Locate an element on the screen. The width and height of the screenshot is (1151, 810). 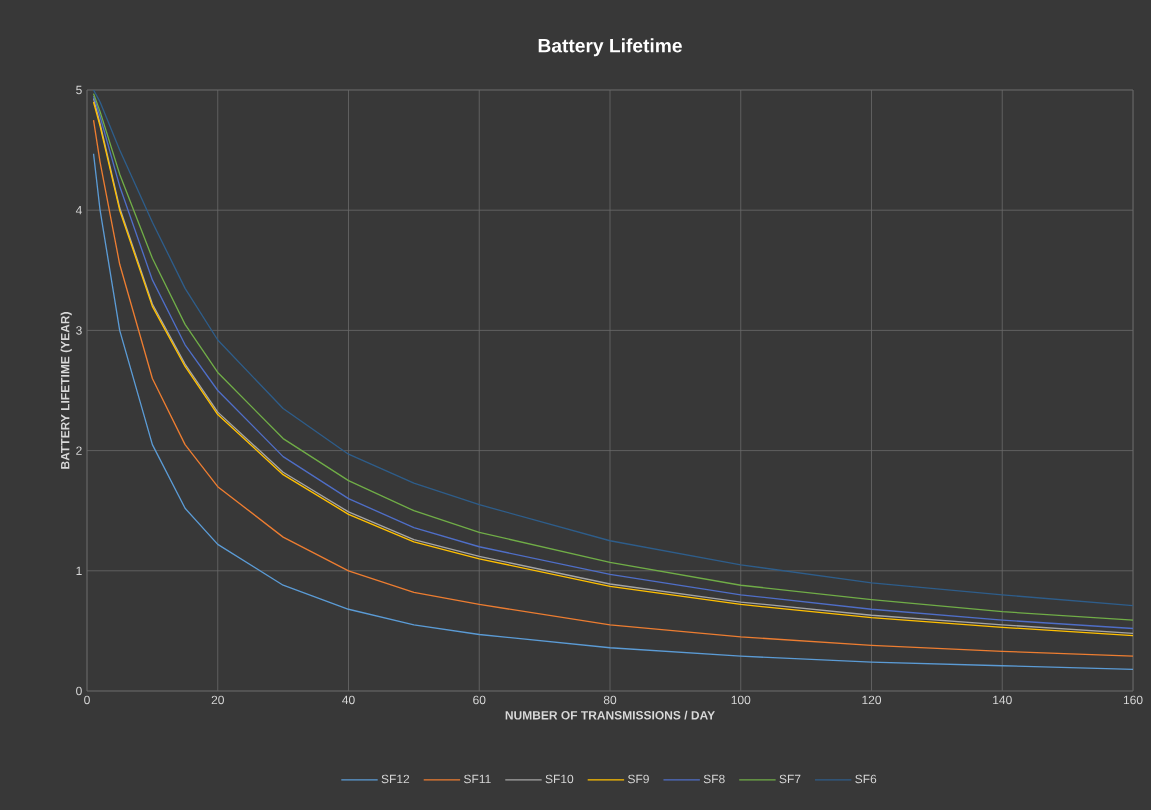
x-tick-label: 120 is located at coordinates (872, 700).